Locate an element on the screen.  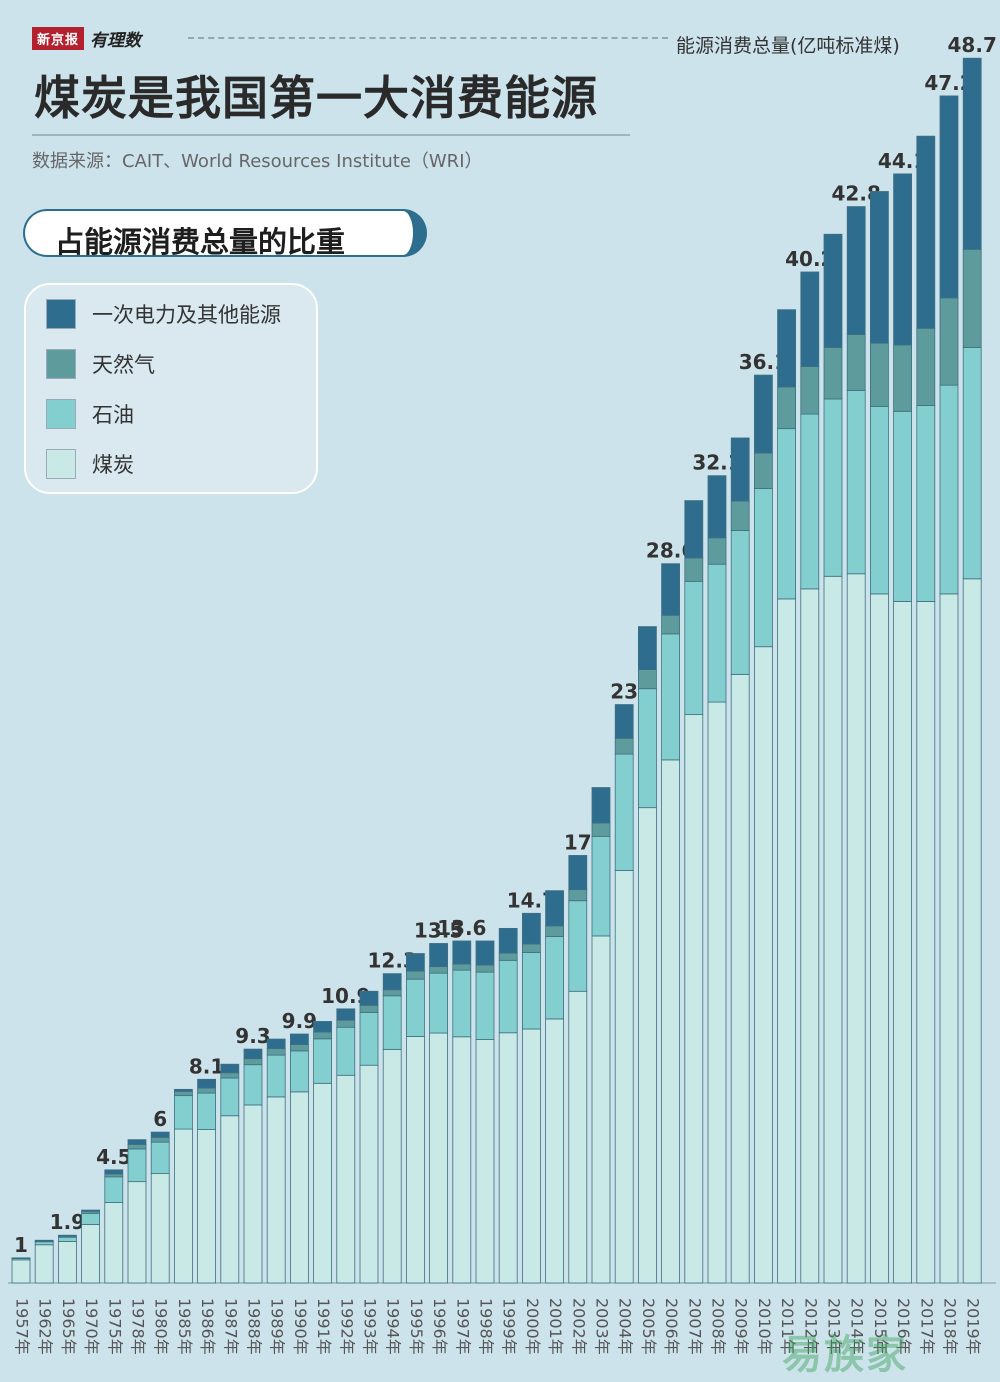
x-tick-label: 1957年 is located at coordinates (22, 1326).